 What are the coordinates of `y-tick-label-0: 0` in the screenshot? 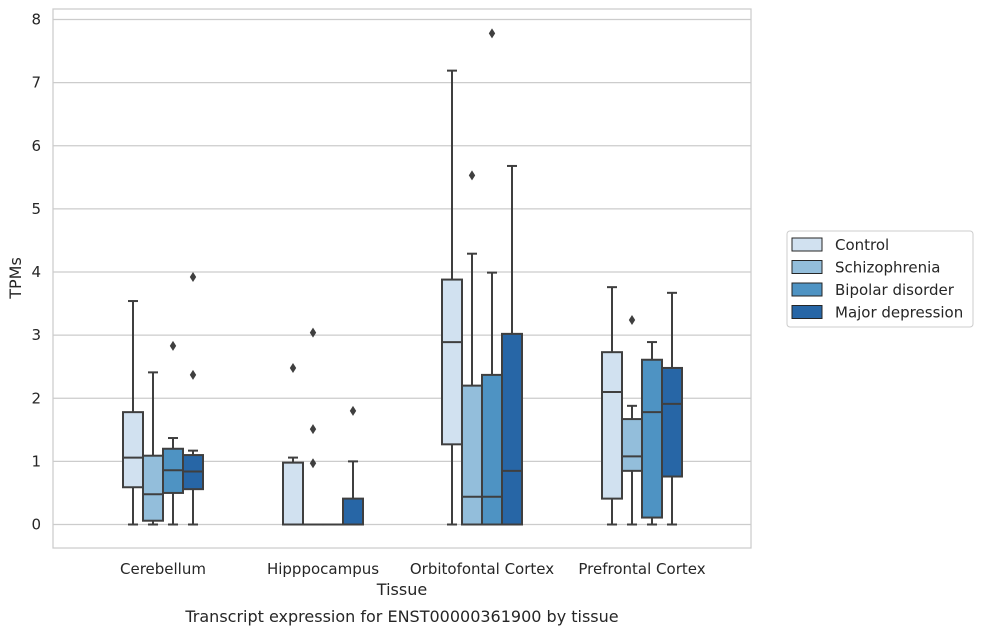 It's located at (36, 525).